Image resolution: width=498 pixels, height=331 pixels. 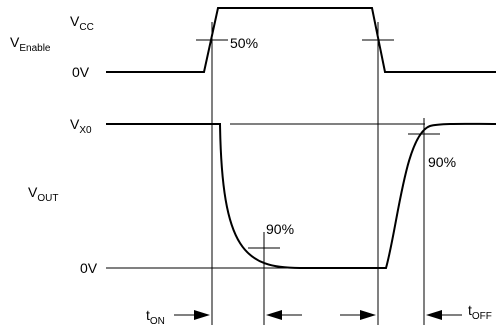 I want to click on ton-arrow-right-head, so click(x=274, y=315).